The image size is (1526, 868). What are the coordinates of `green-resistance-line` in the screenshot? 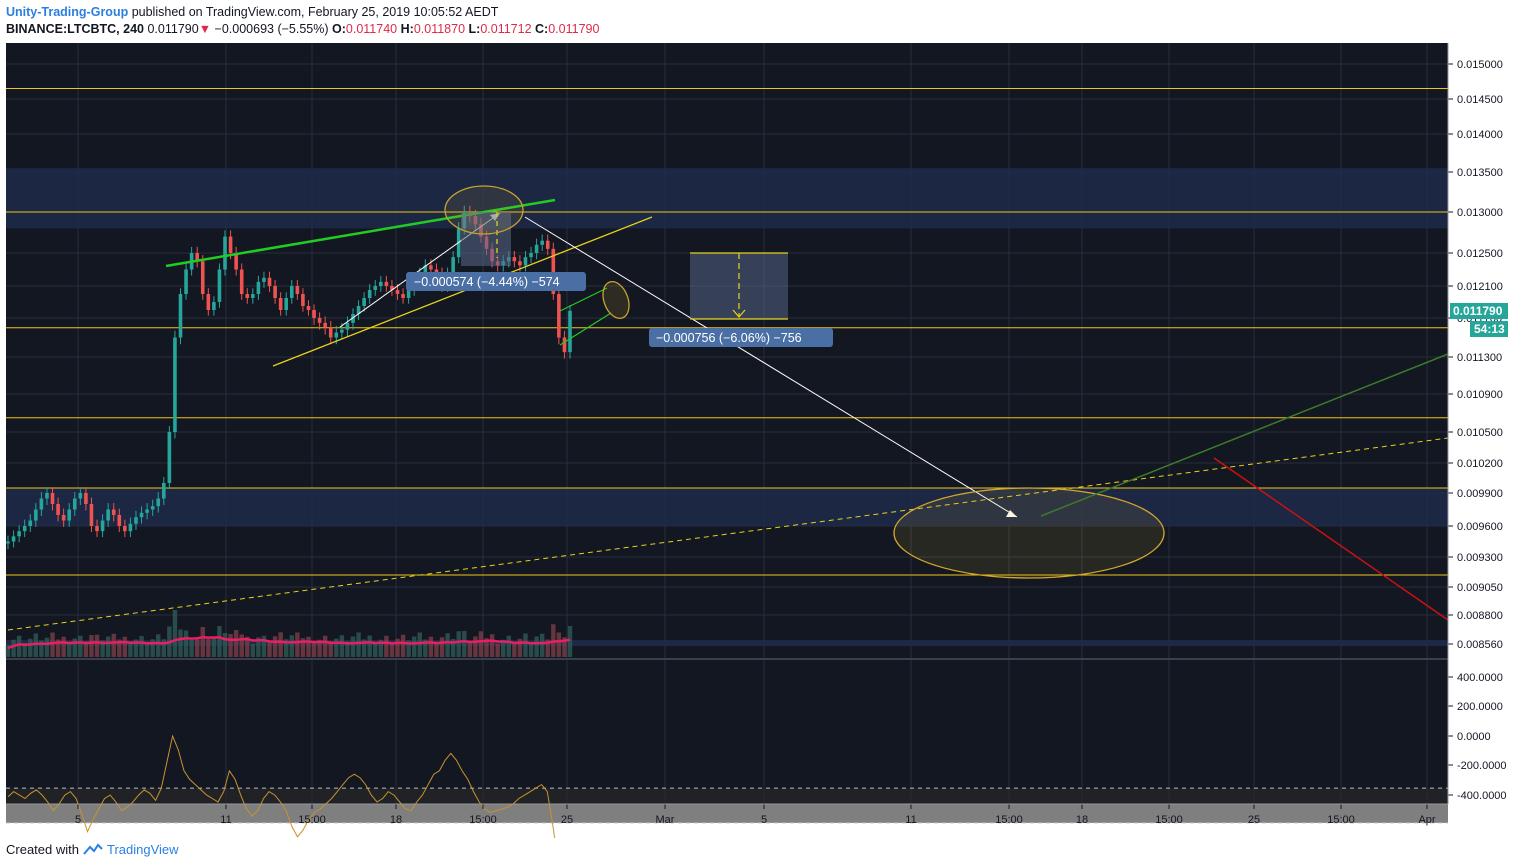 It's located at (360, 233).